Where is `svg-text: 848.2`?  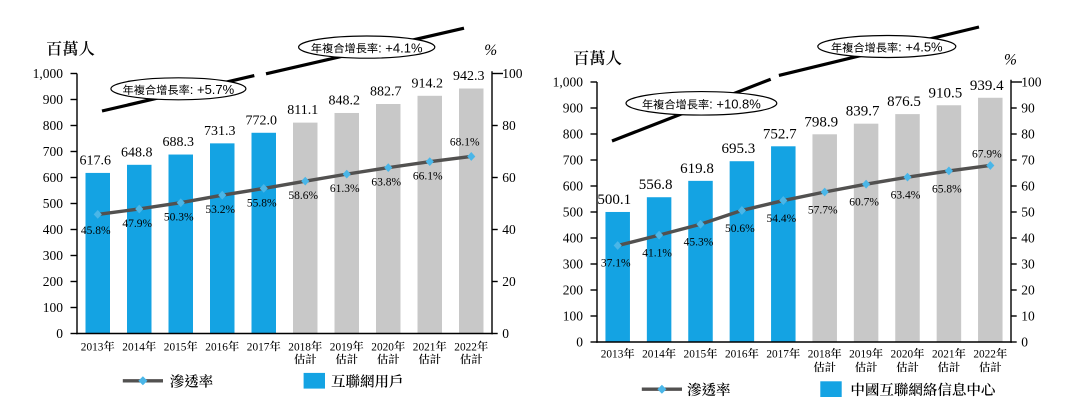
svg-text: 848.2 is located at coordinates (345, 100).